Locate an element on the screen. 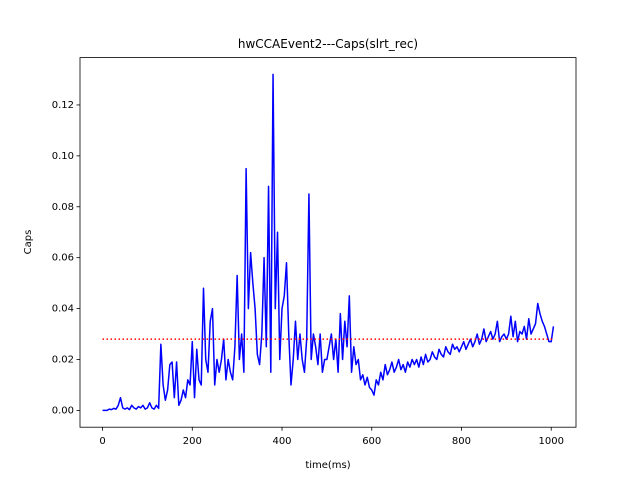 The image size is (640, 480). x-tick-label: 1000 is located at coordinates (550, 441).